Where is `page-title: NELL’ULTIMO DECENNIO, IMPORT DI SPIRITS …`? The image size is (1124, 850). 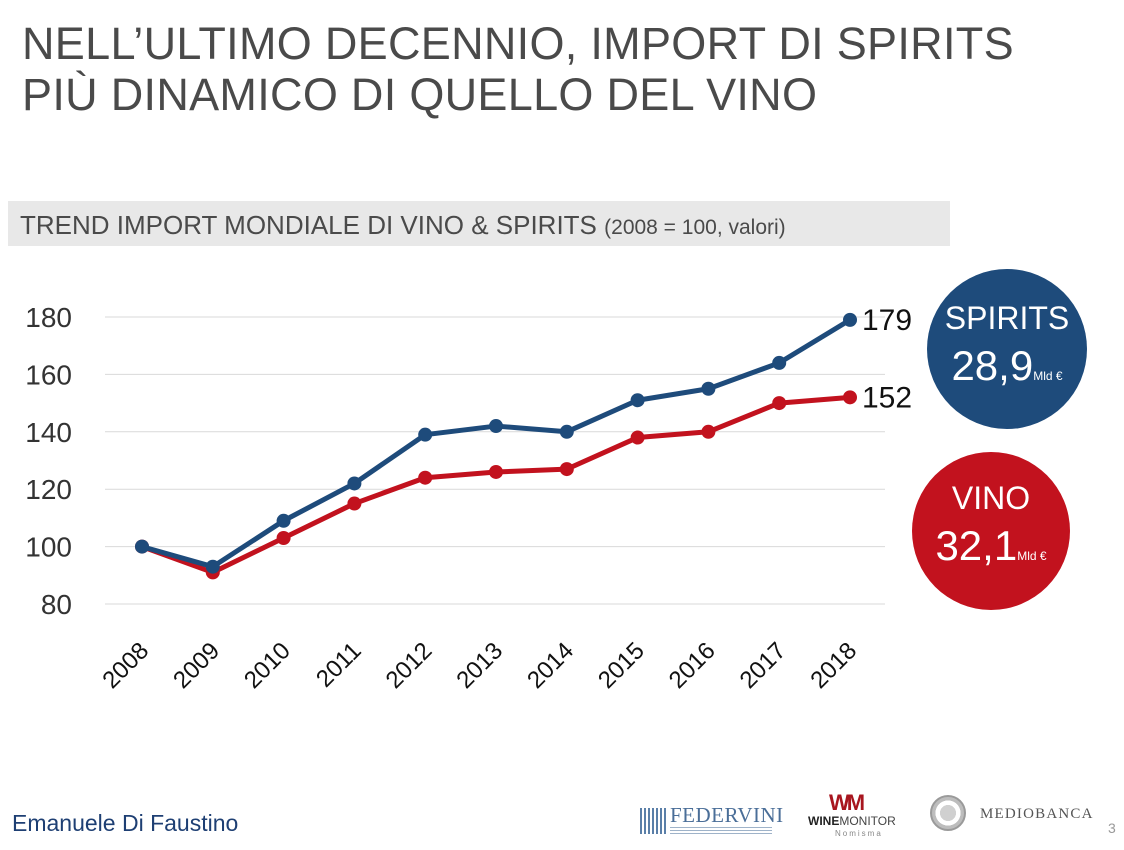 page-title: NELL’ULTIMO DECENNIO, IMPORT DI SPIRITS … is located at coordinates (567, 69).